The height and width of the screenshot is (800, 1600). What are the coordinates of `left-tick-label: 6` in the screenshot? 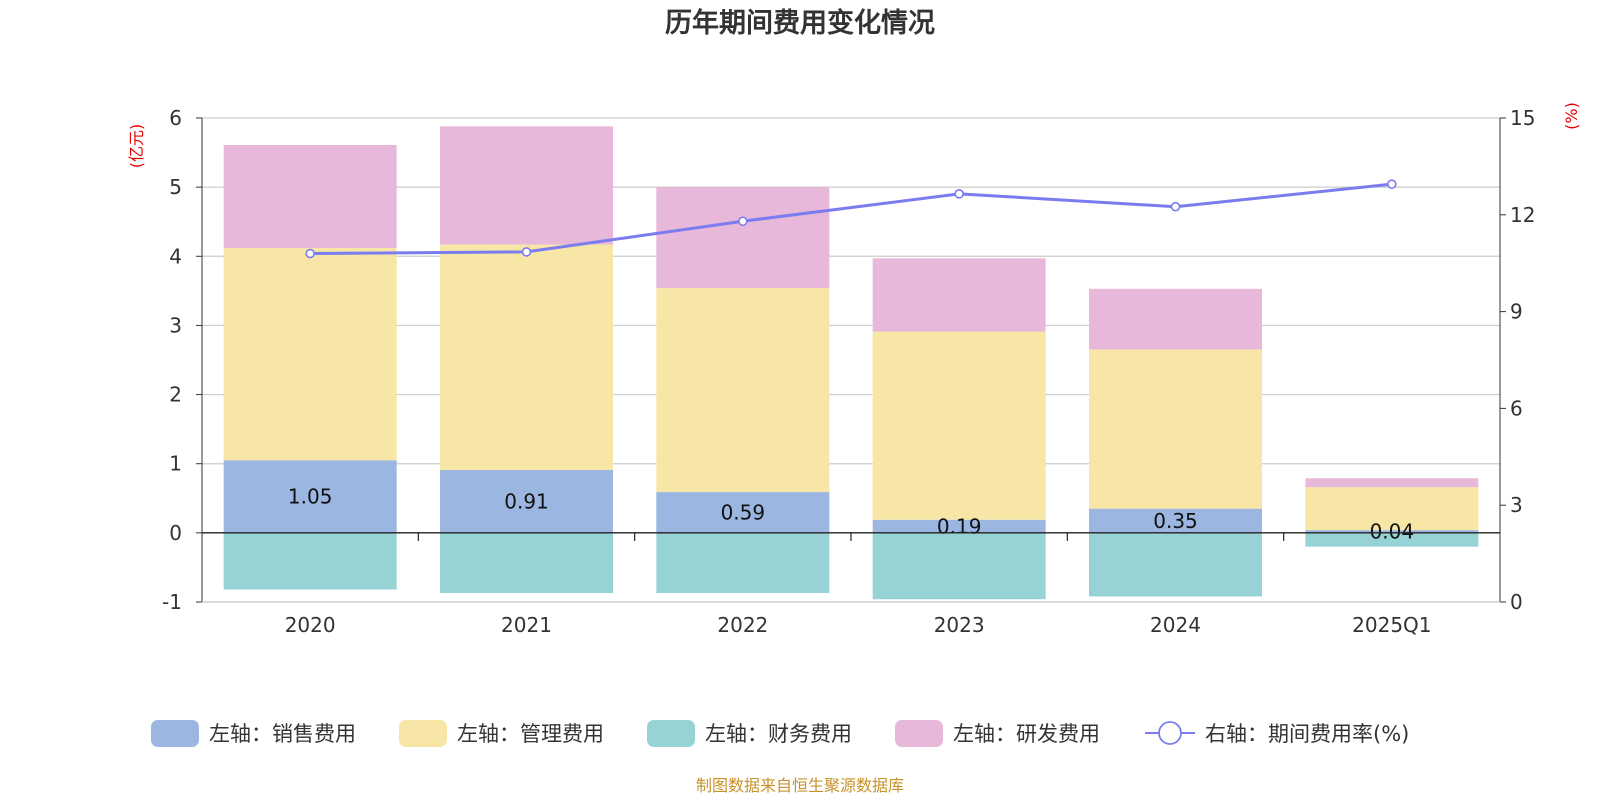 It's located at (175, 118).